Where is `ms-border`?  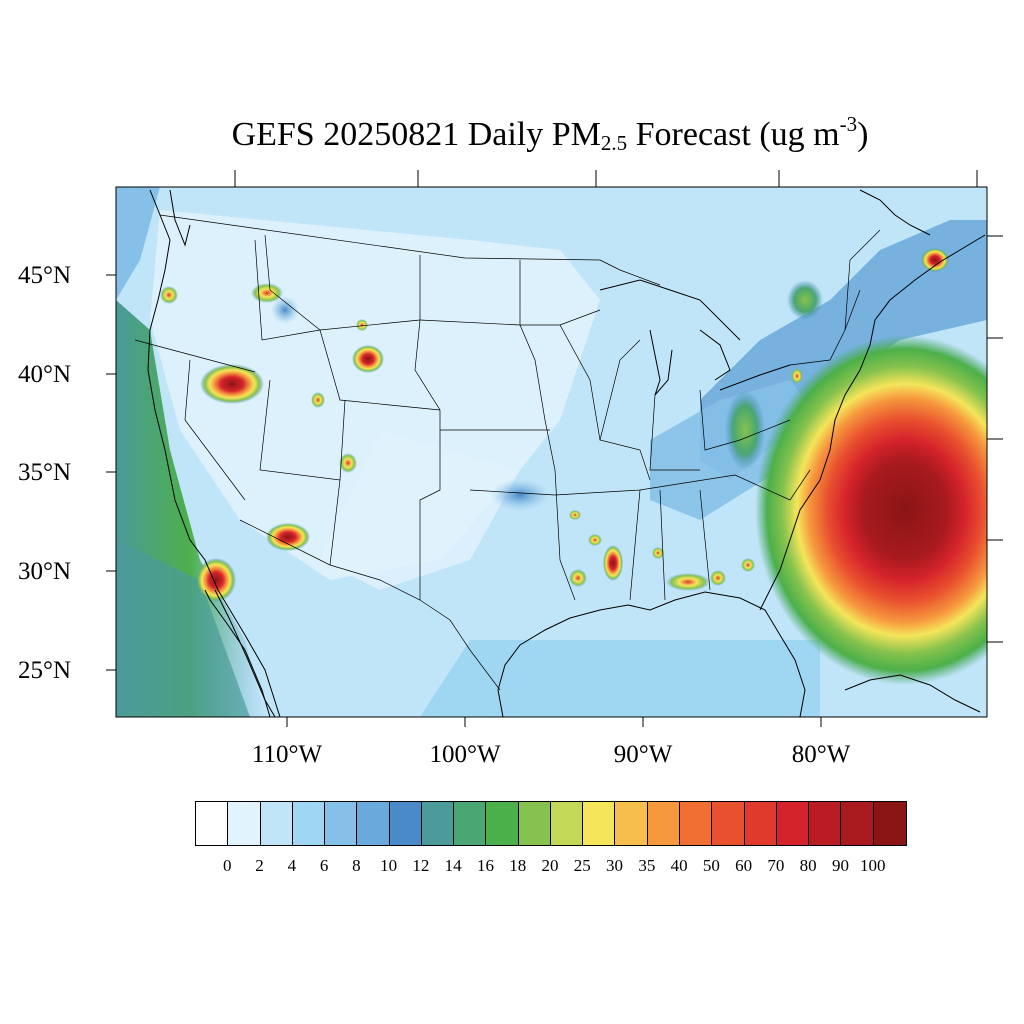
ms-border is located at coordinates (635, 545).